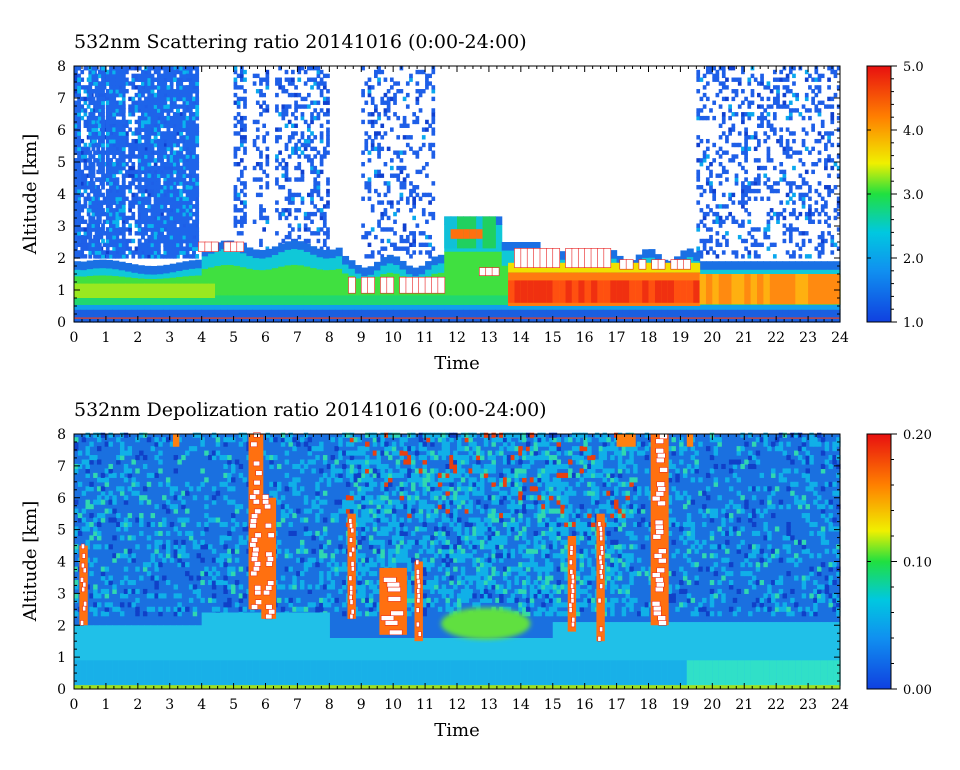 This screenshot has height=770, width=960. What do you see at coordinates (169, 338) in the screenshot?
I see `x-tick-label: 3` at bounding box center [169, 338].